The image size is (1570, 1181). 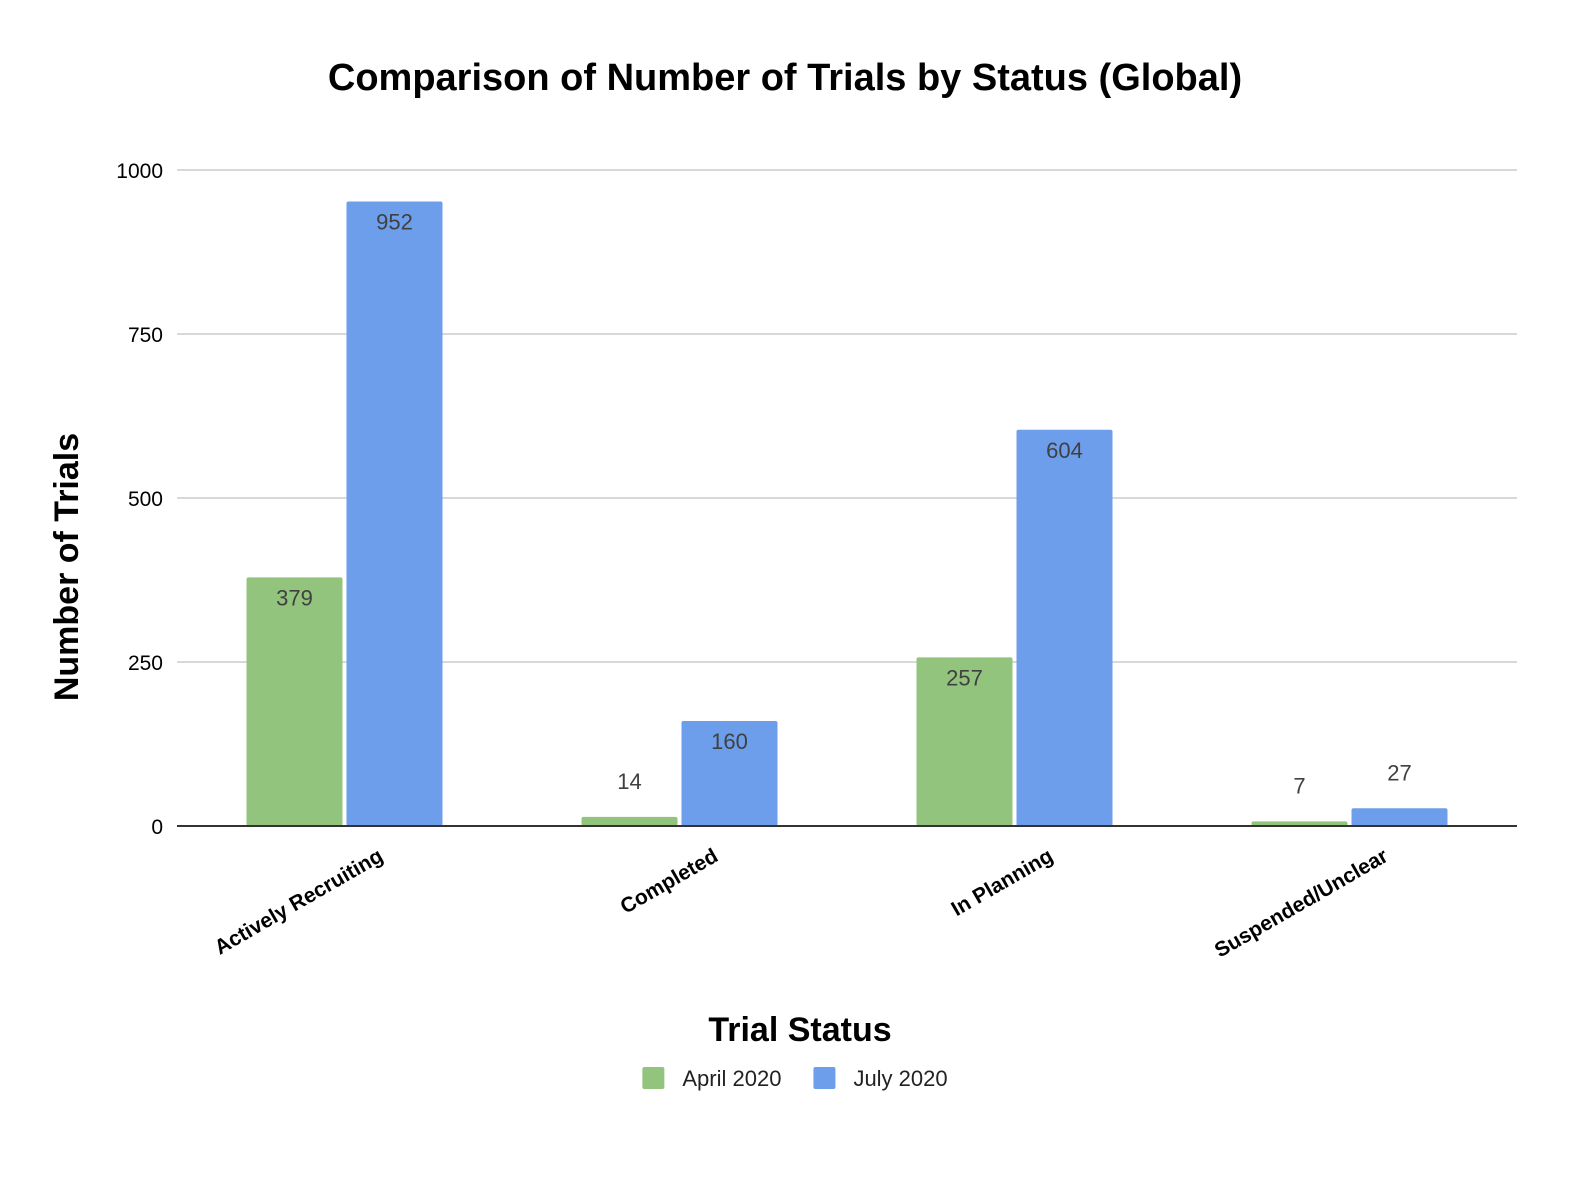 What do you see at coordinates (1301, 903) in the screenshot?
I see `x-category-label: Suspended/Unclear` at bounding box center [1301, 903].